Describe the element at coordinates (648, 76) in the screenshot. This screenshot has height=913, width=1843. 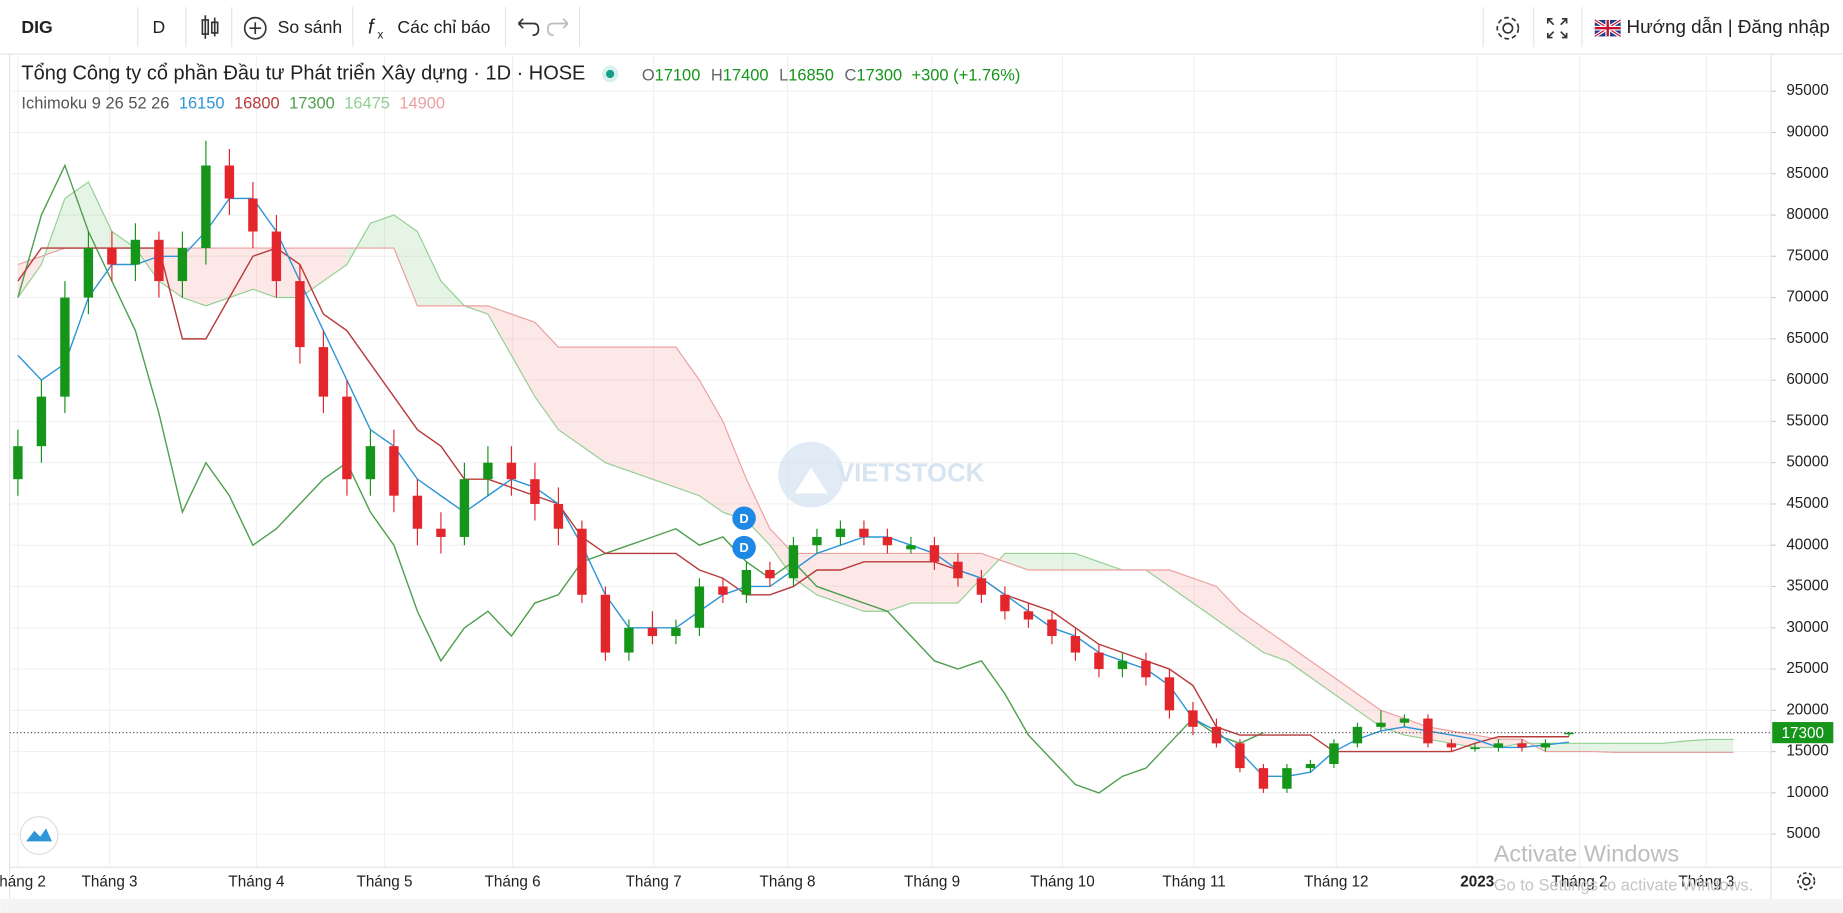
I see `ohlc-key: O` at that location.